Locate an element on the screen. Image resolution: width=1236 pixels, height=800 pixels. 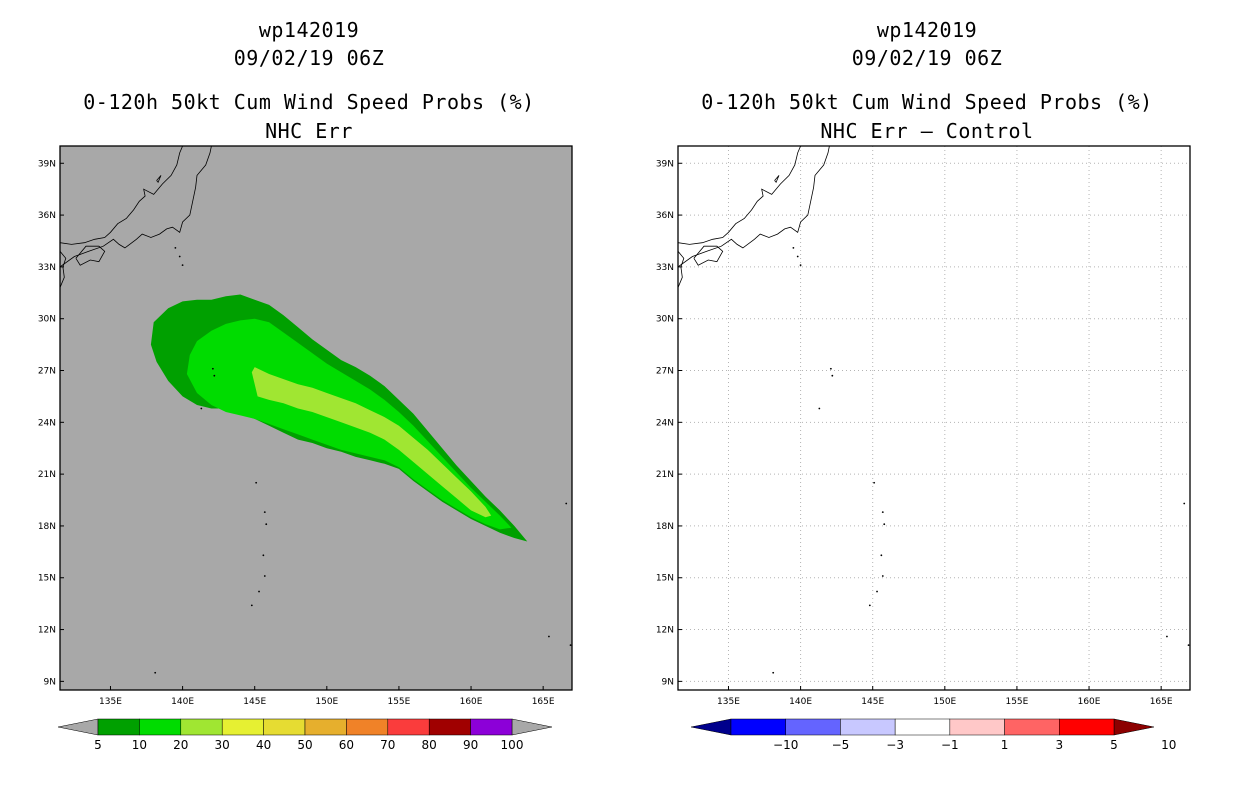
x-tick-label: 155E is located at coordinates (1016, 702).